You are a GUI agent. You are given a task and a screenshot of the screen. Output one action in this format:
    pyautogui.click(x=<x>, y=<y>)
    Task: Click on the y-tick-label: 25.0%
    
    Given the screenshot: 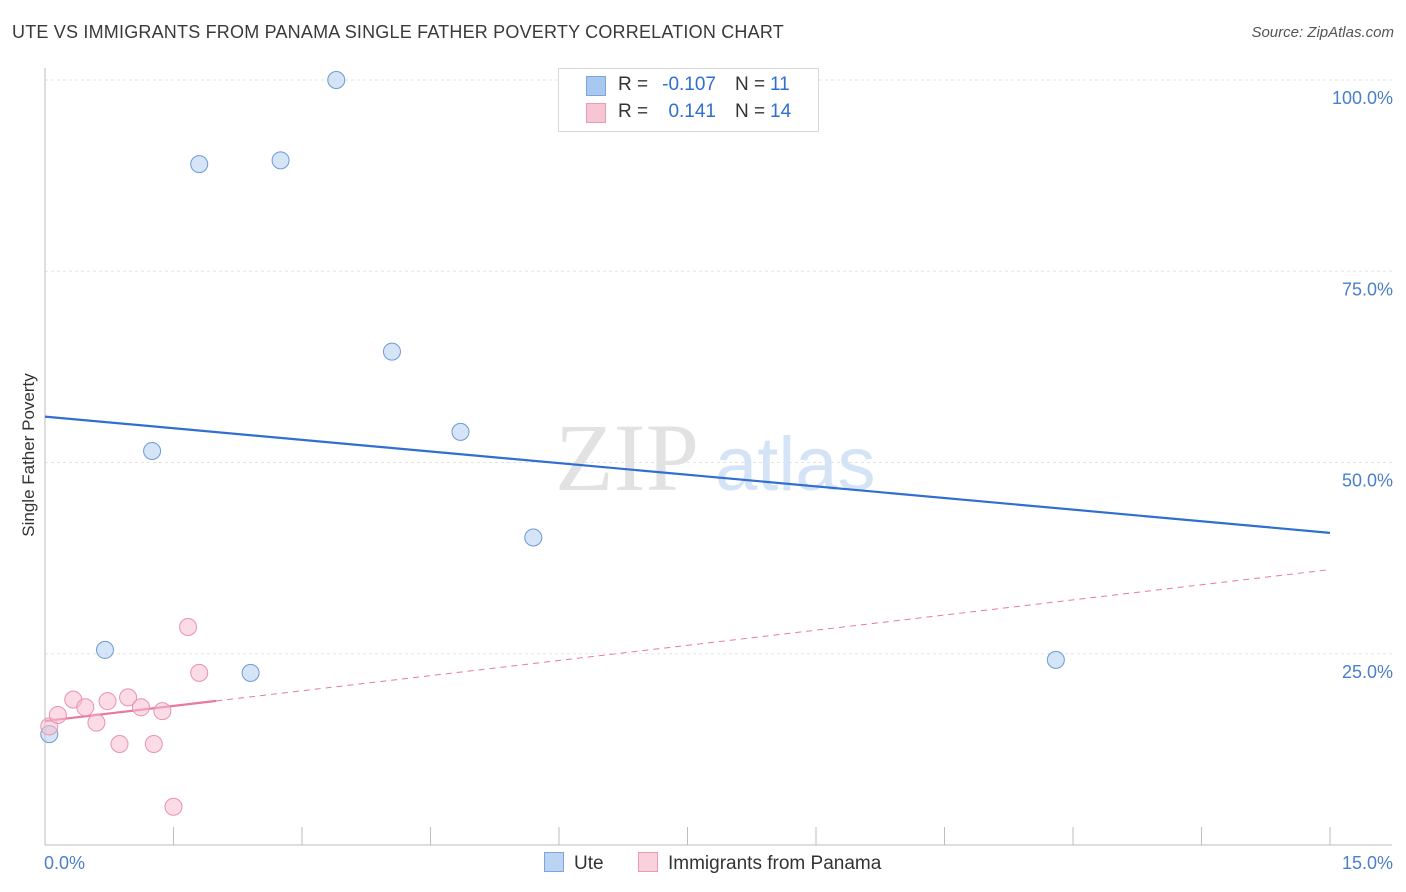 What is the action you would take?
    pyautogui.click(x=1367, y=672)
    